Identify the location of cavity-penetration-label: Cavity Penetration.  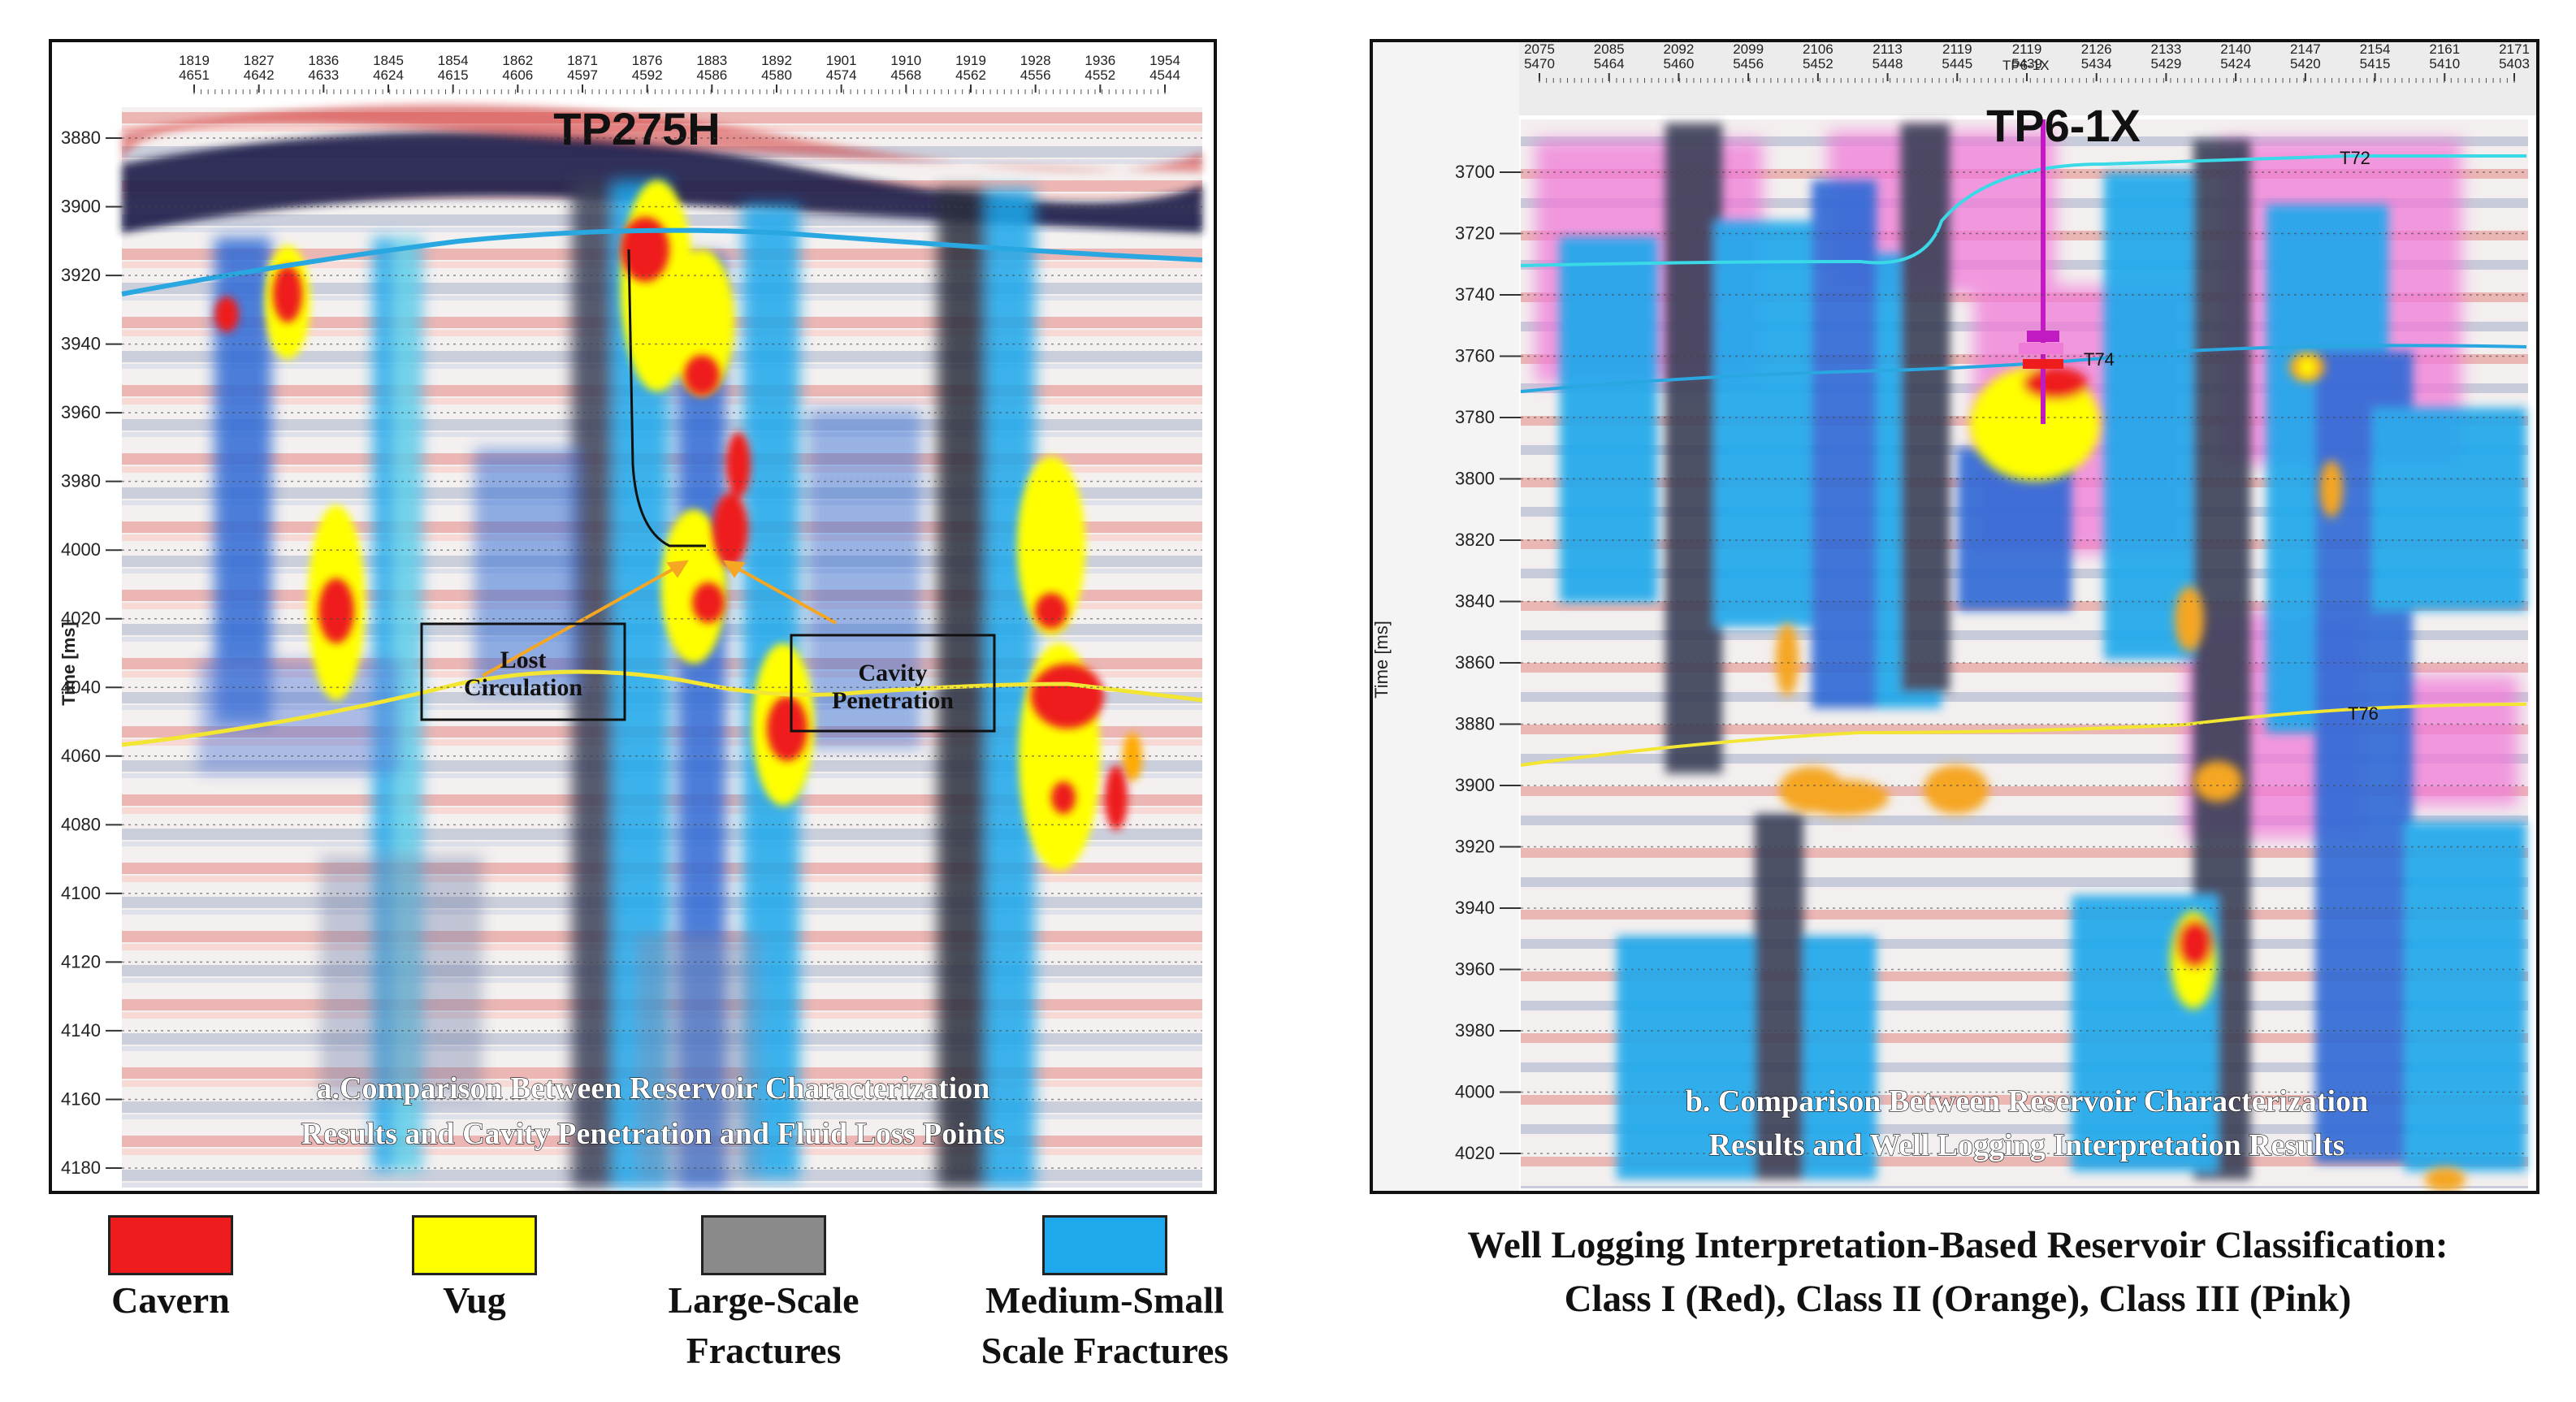
(893, 687).